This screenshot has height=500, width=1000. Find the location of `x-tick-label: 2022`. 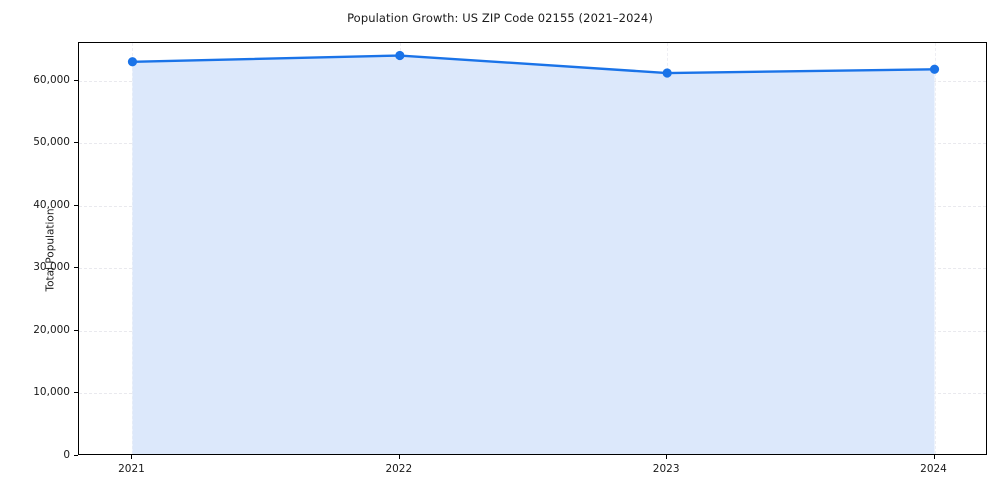

x-tick-label: 2022 is located at coordinates (399, 469).